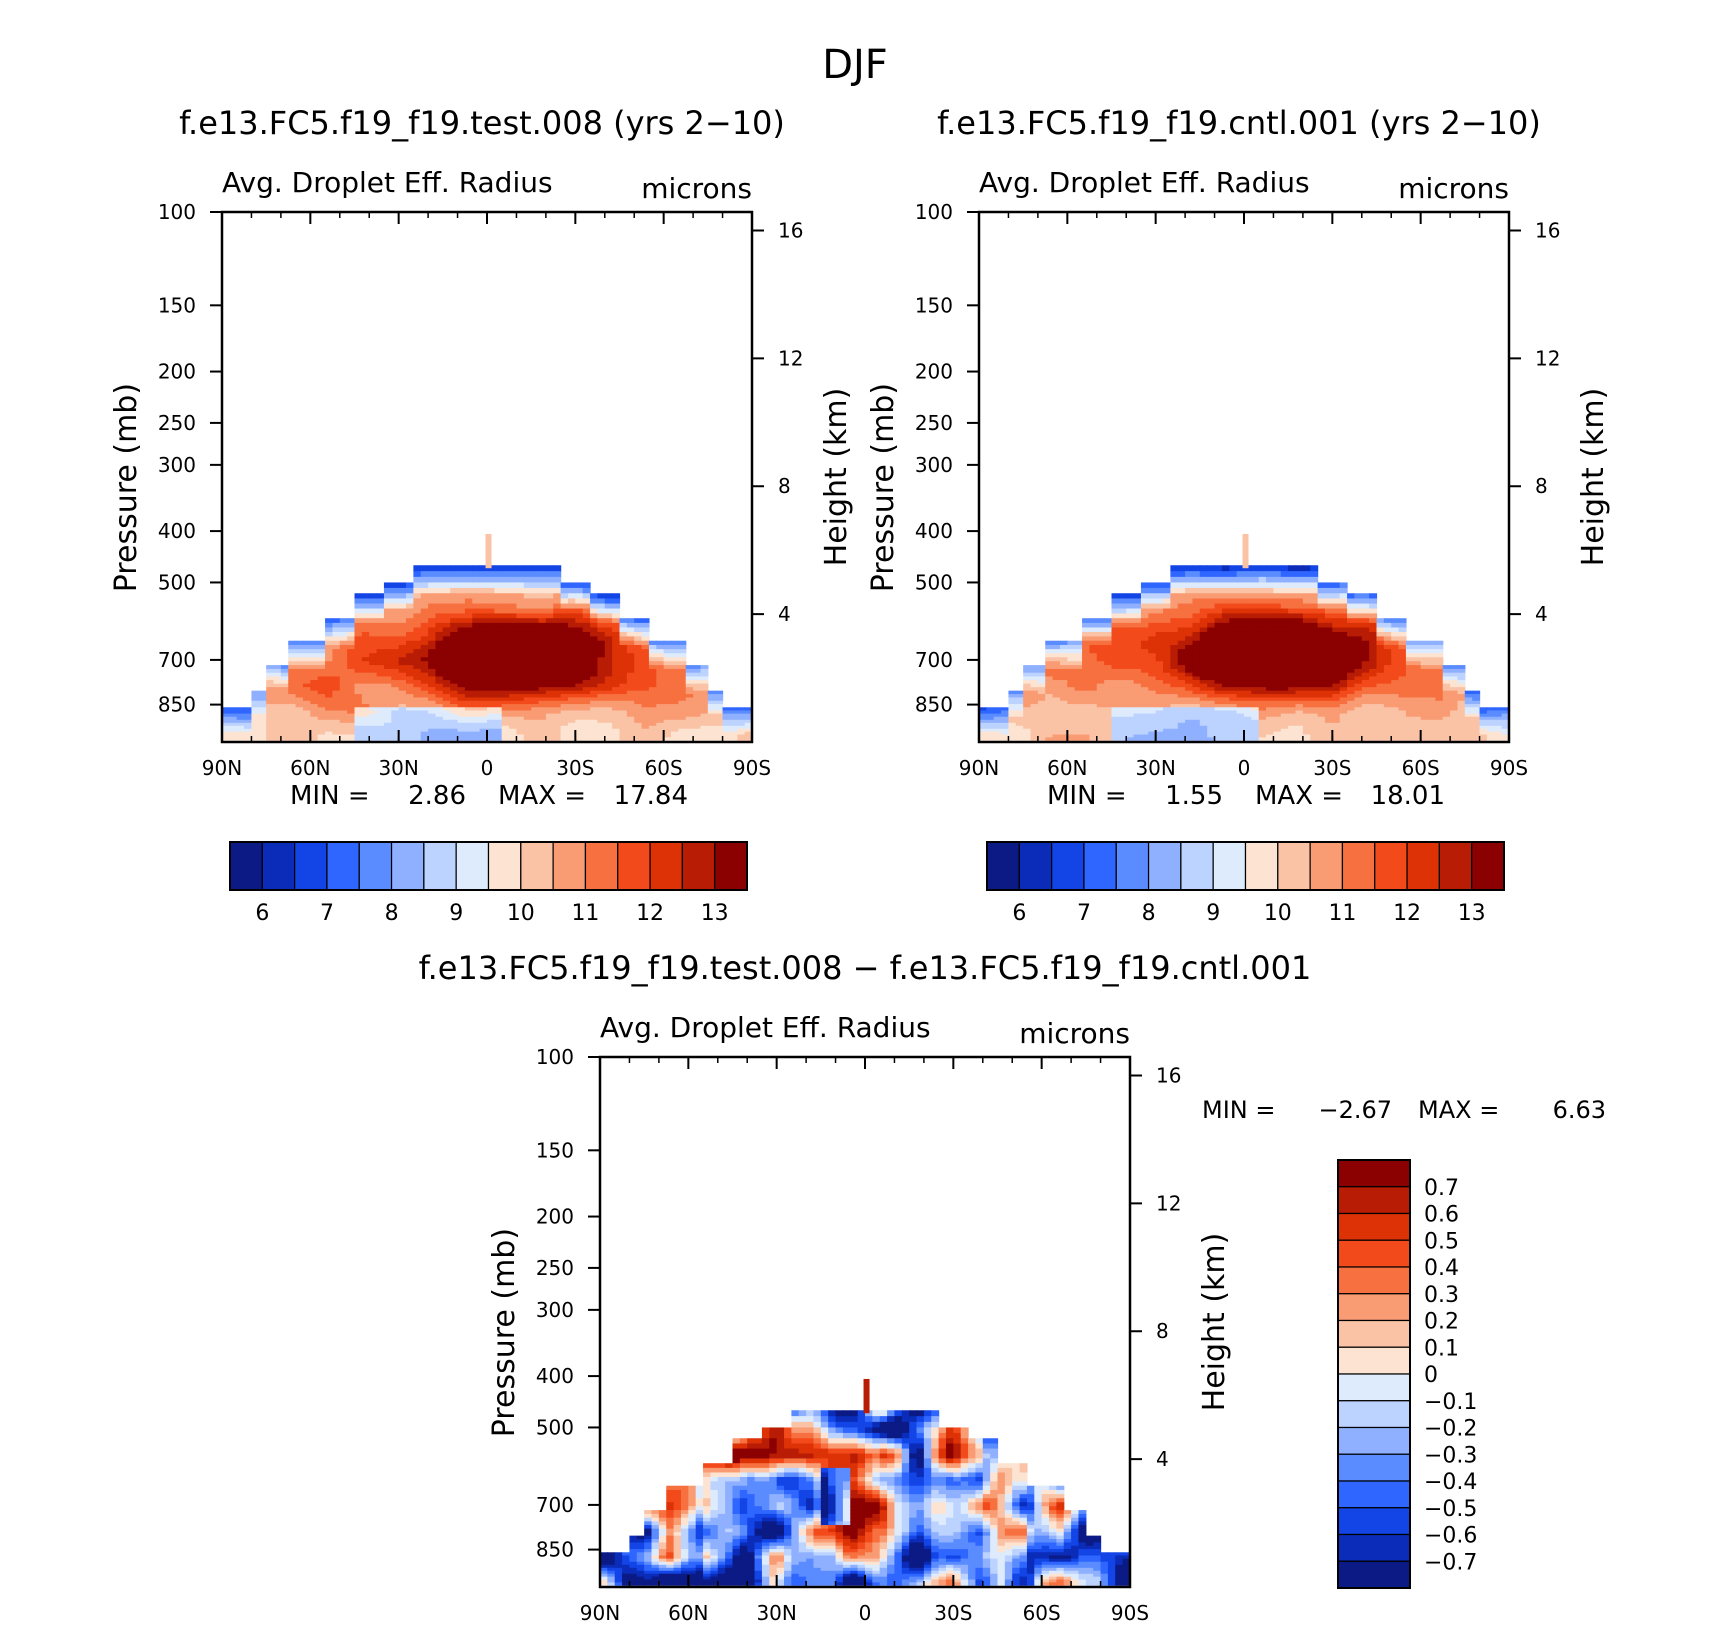  What do you see at coordinates (1547, 230) in the screenshot?
I see `y2-tick-label: 16` at bounding box center [1547, 230].